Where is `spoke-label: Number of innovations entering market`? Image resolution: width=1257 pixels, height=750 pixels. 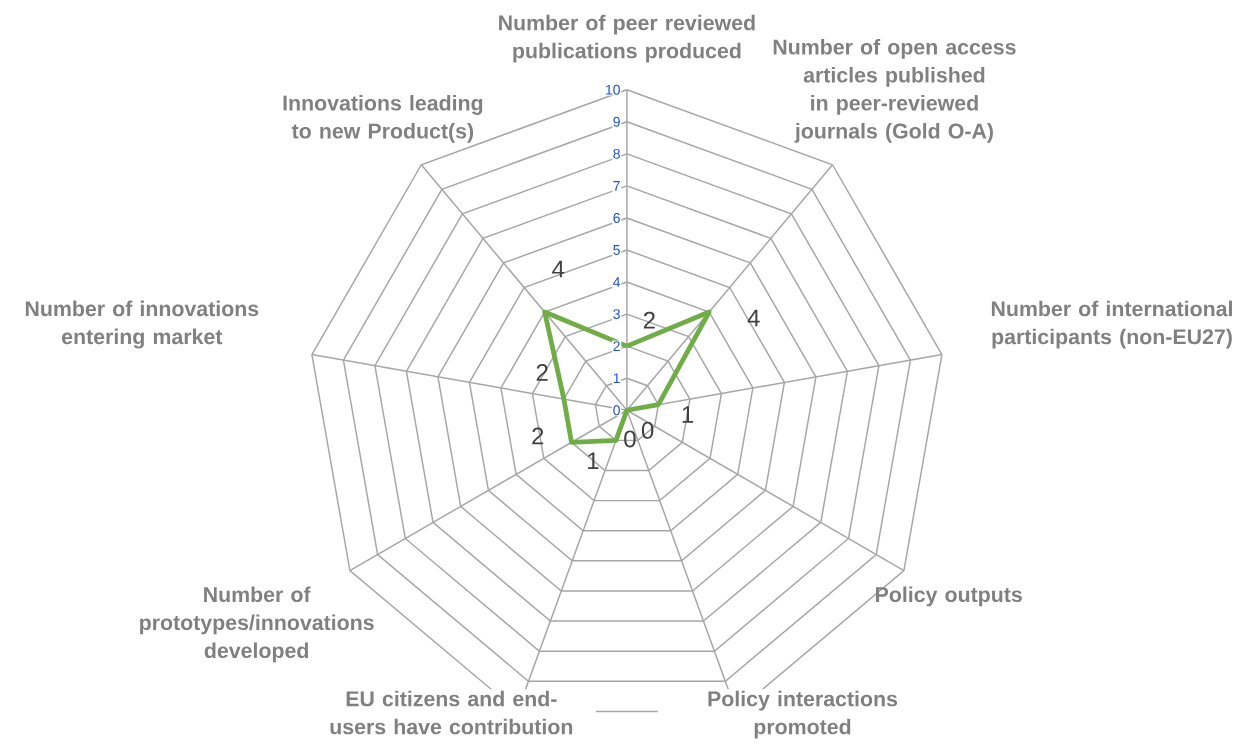
spoke-label: Number of innovations entering market is located at coordinates (142, 324).